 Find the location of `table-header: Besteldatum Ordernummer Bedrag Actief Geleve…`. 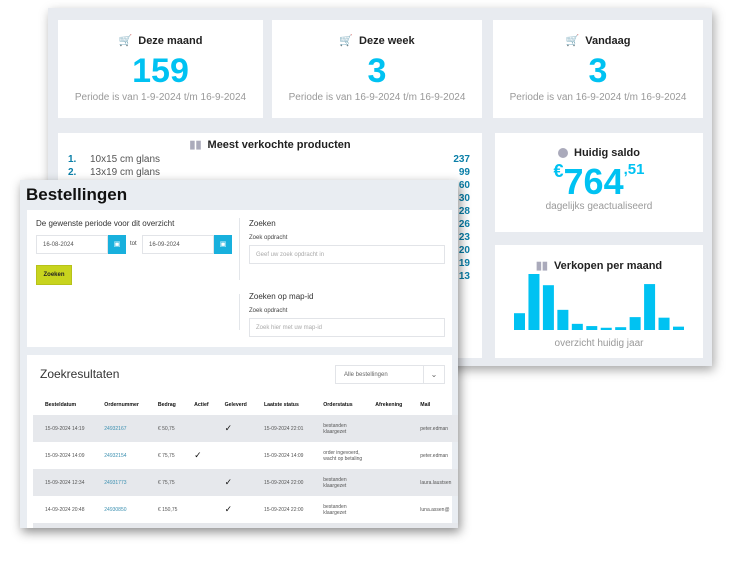

table-header: Besteldatum Ordernummer Bedrag Actief Geleve… is located at coordinates (245, 405).